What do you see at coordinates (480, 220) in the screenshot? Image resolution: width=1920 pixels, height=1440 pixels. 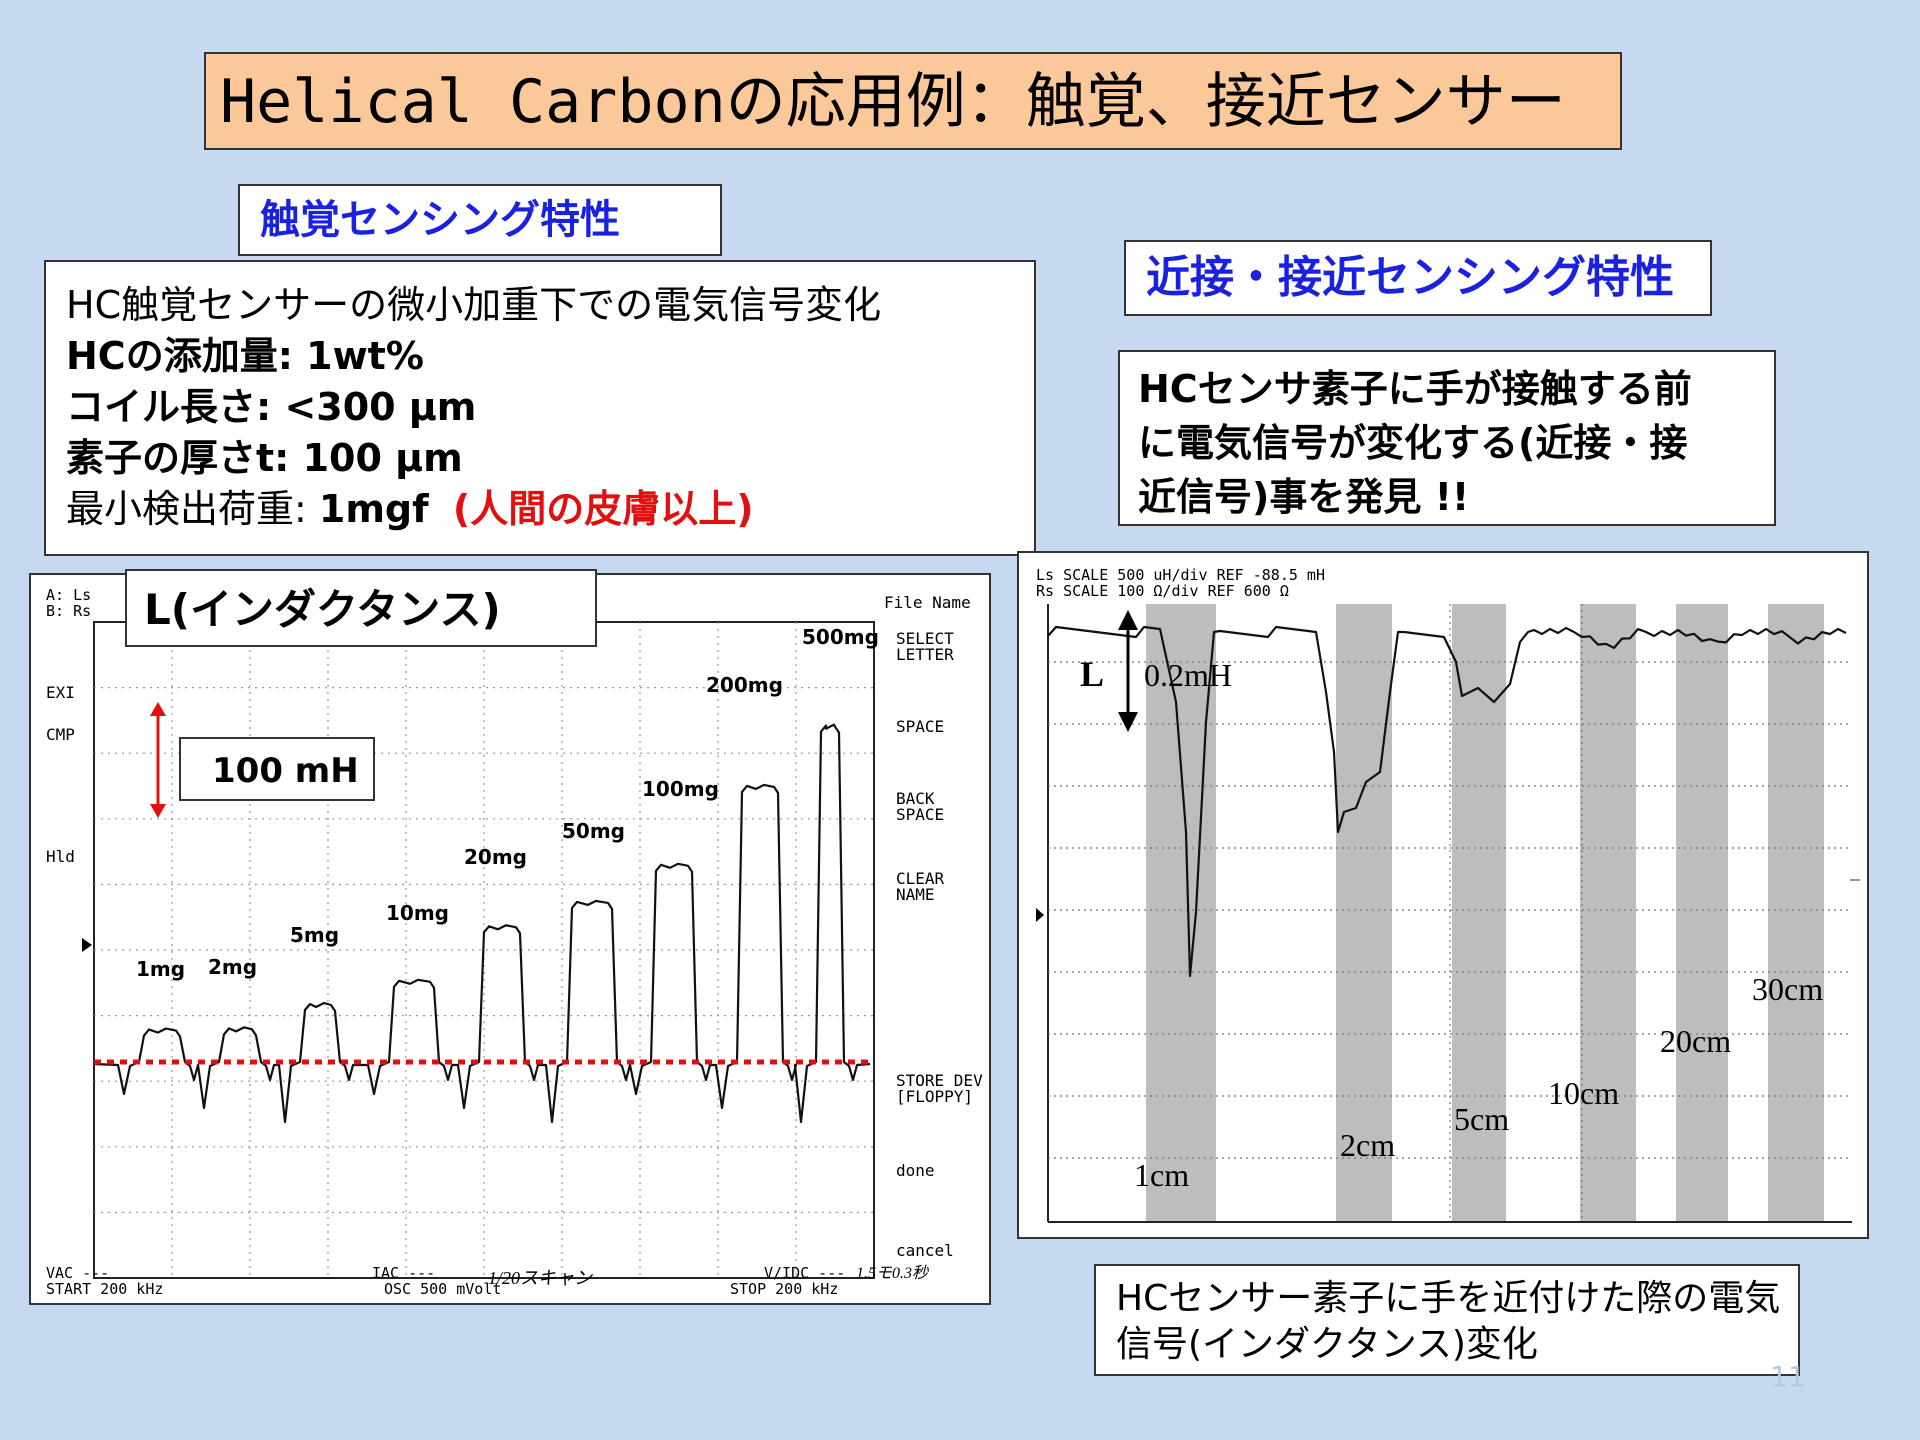 I see `tactile-section-heading: 触覚センシング特性` at bounding box center [480, 220].